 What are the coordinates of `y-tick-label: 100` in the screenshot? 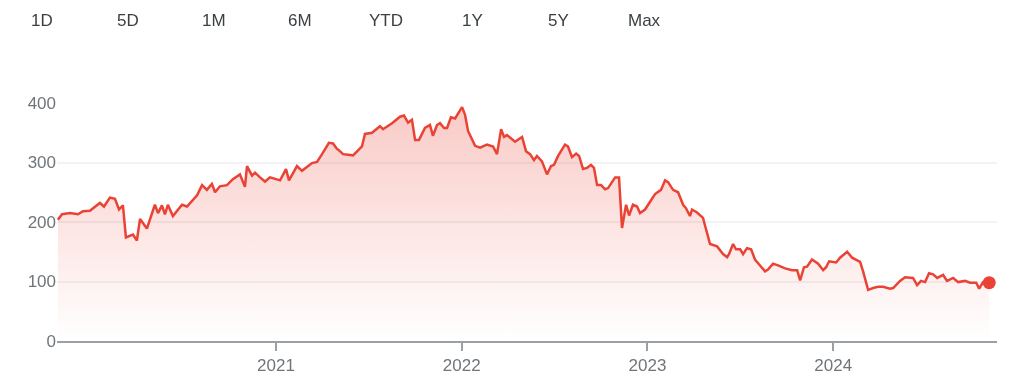 It's located at (41, 282).